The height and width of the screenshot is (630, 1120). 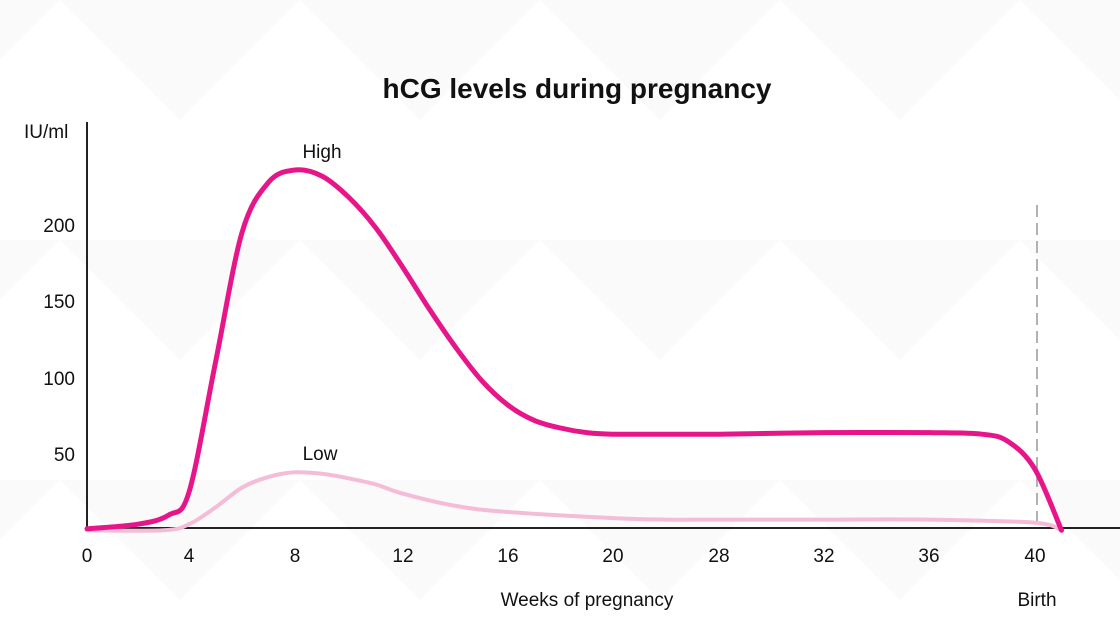 I want to click on y-tick-label: 150, so click(x=59, y=302).